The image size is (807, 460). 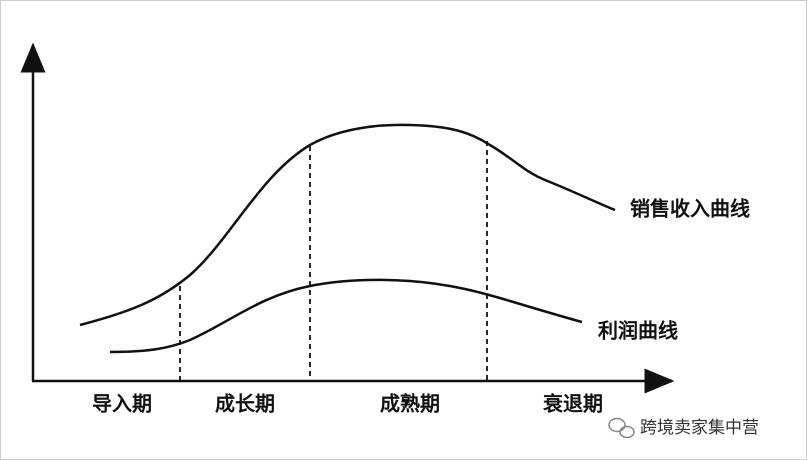 What do you see at coordinates (699, 428) in the screenshot?
I see `watermark: 跨境卖家集中营` at bounding box center [699, 428].